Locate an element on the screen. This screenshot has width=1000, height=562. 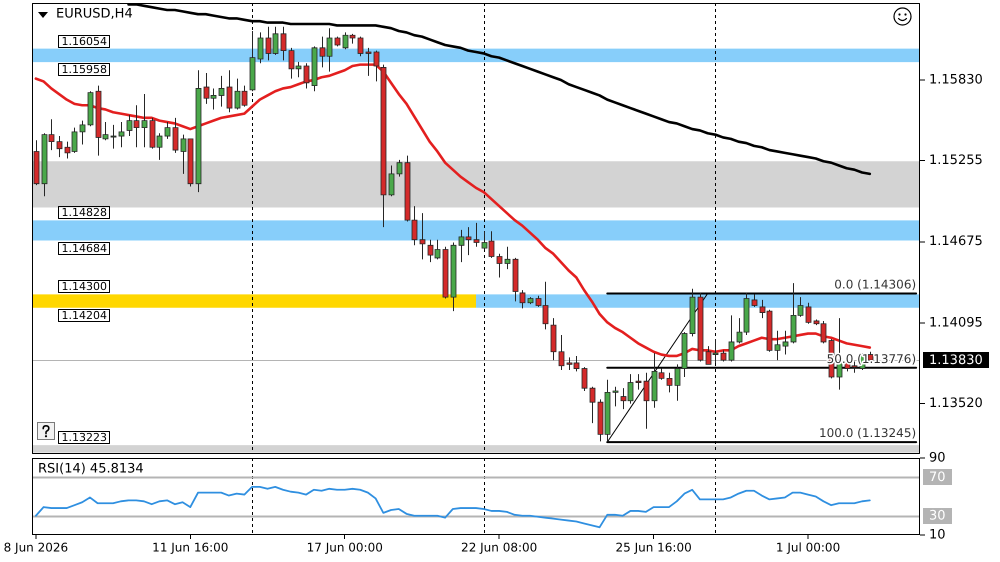
y-tick-label: 1.15830 is located at coordinates (956, 80).